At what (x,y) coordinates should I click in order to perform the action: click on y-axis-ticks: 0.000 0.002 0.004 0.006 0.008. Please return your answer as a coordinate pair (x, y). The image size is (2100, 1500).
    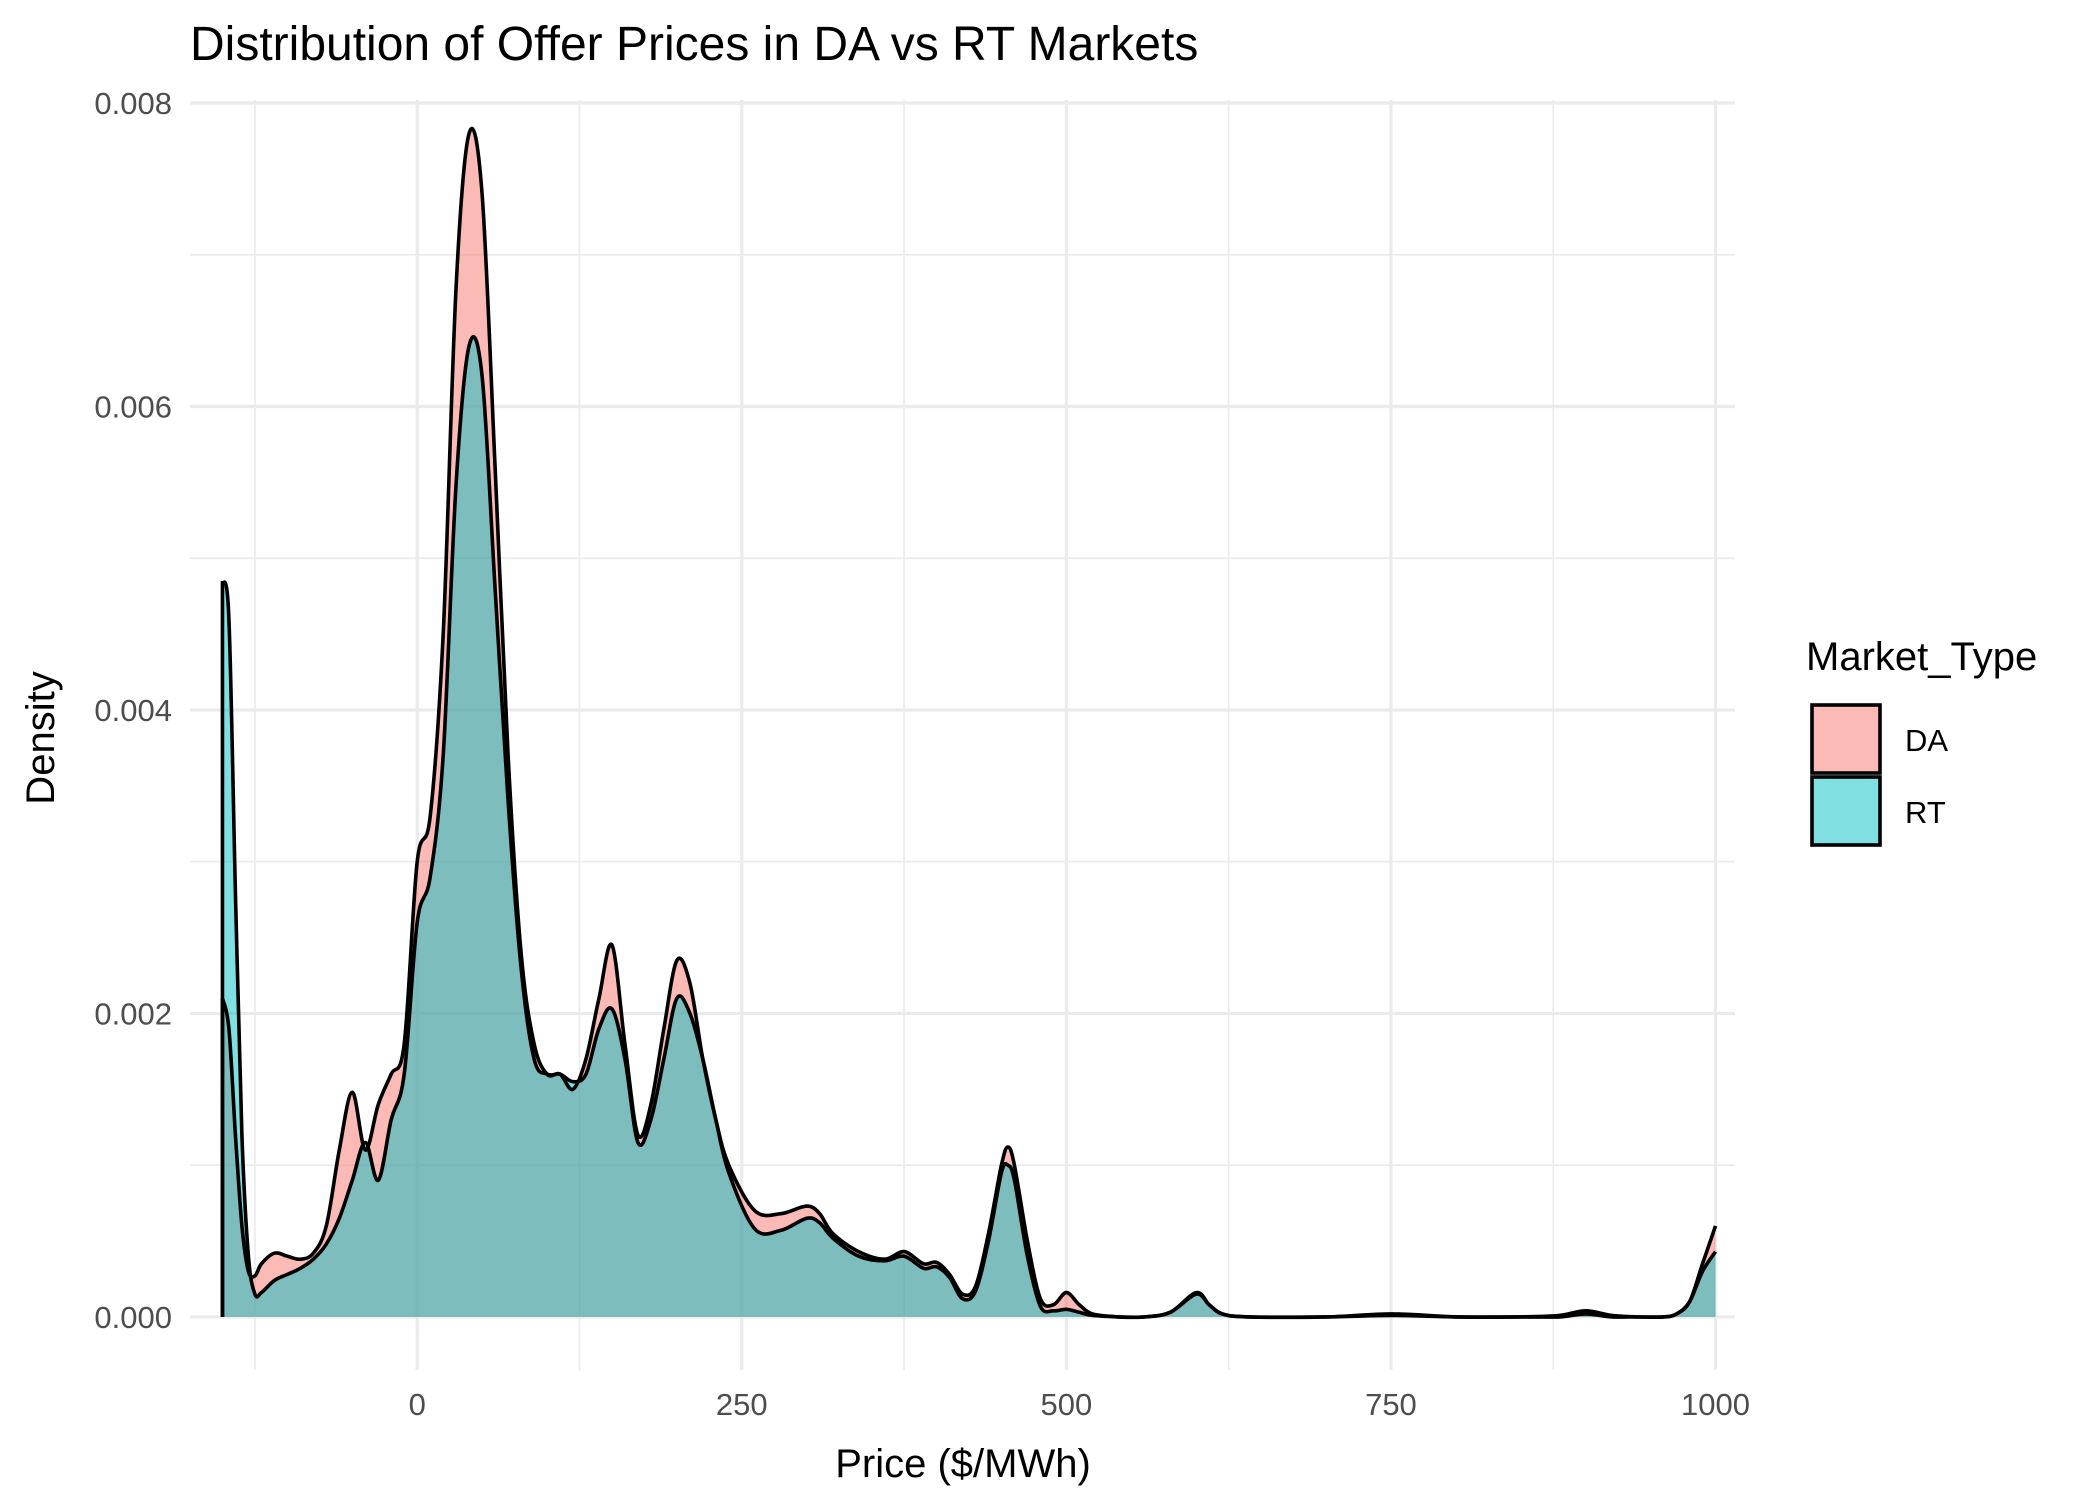
    Looking at the image, I should click on (133, 710).